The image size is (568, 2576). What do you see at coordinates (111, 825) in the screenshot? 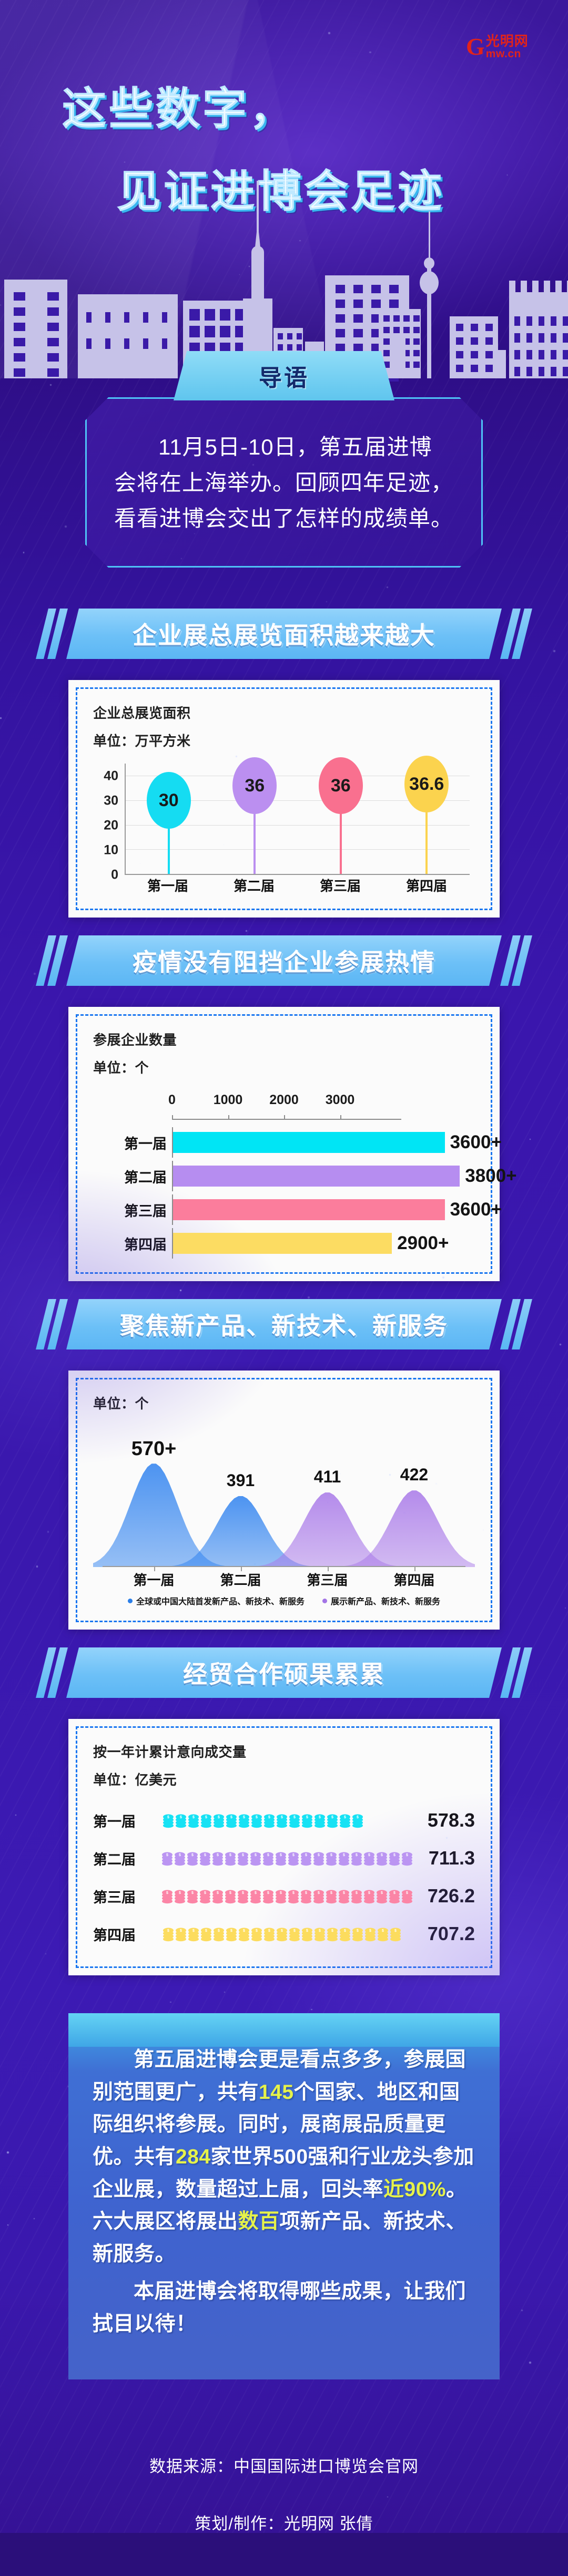
I see `y-axis-tick: 20` at bounding box center [111, 825].